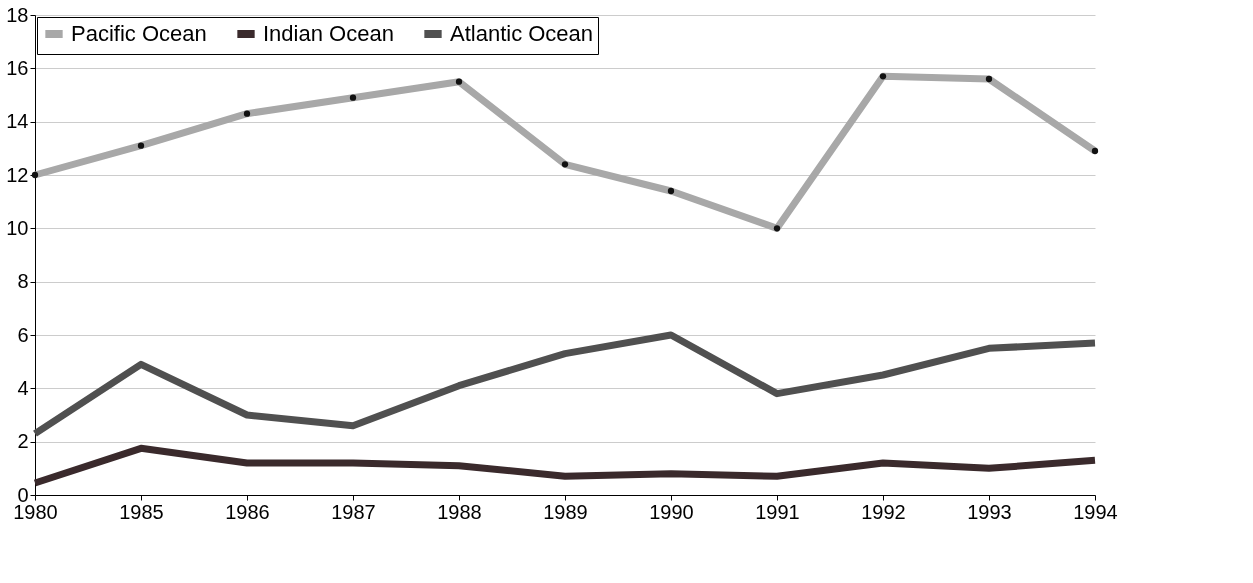 This screenshot has height=583, width=1253. I want to click on legend-label: Atlantic Ocean, so click(522, 33).